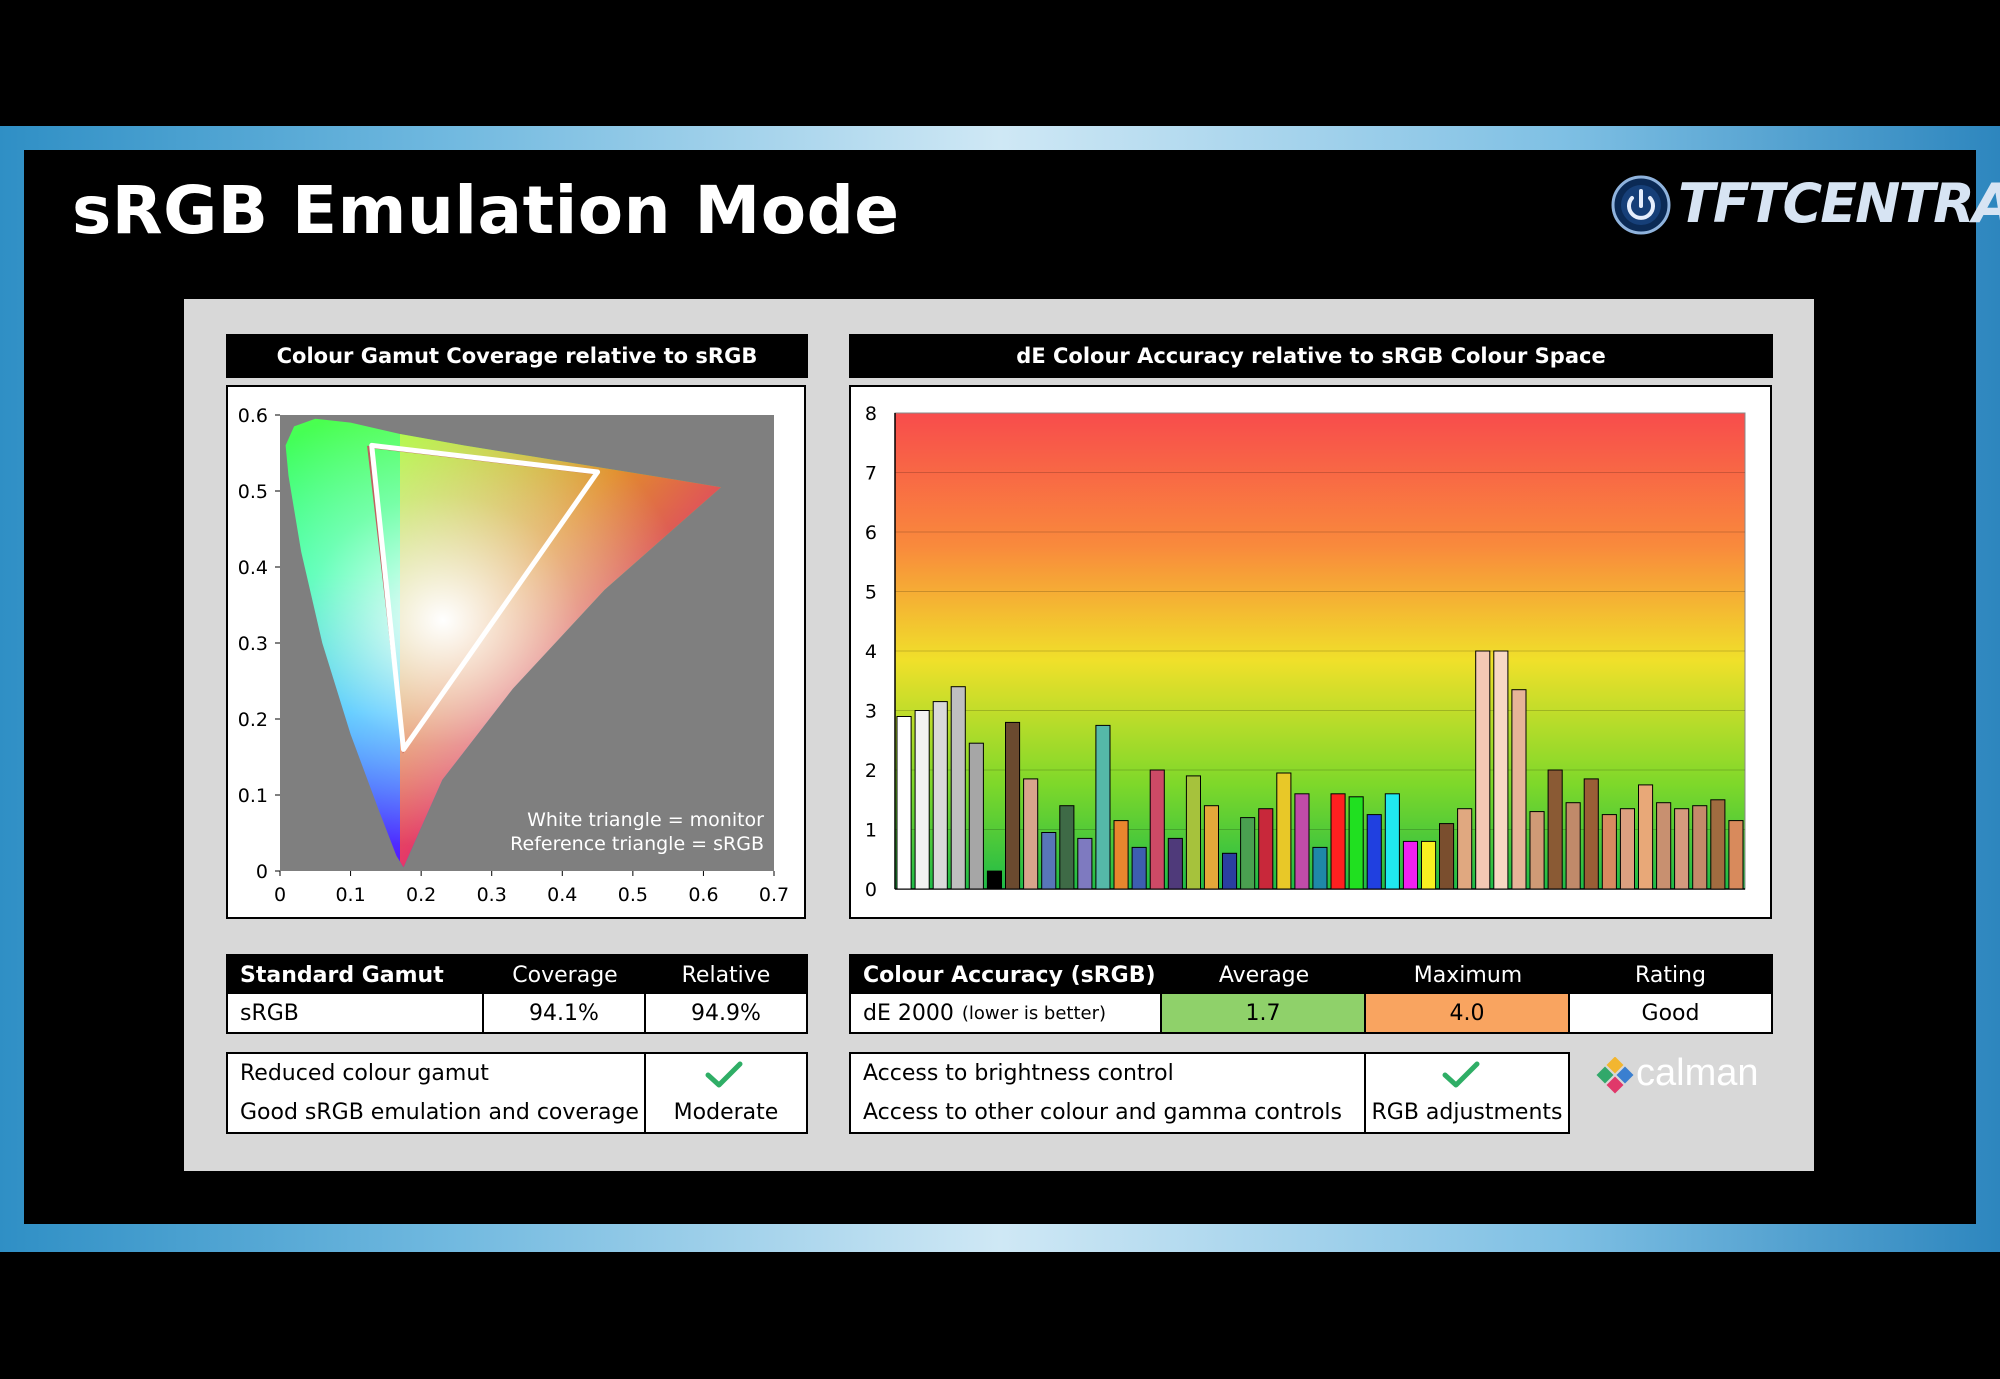 Image resolution: width=2000 pixels, height=1379 pixels. What do you see at coordinates (565, 975) in the screenshot?
I see `gamut-table-header-coverage: Coverage` at bounding box center [565, 975].